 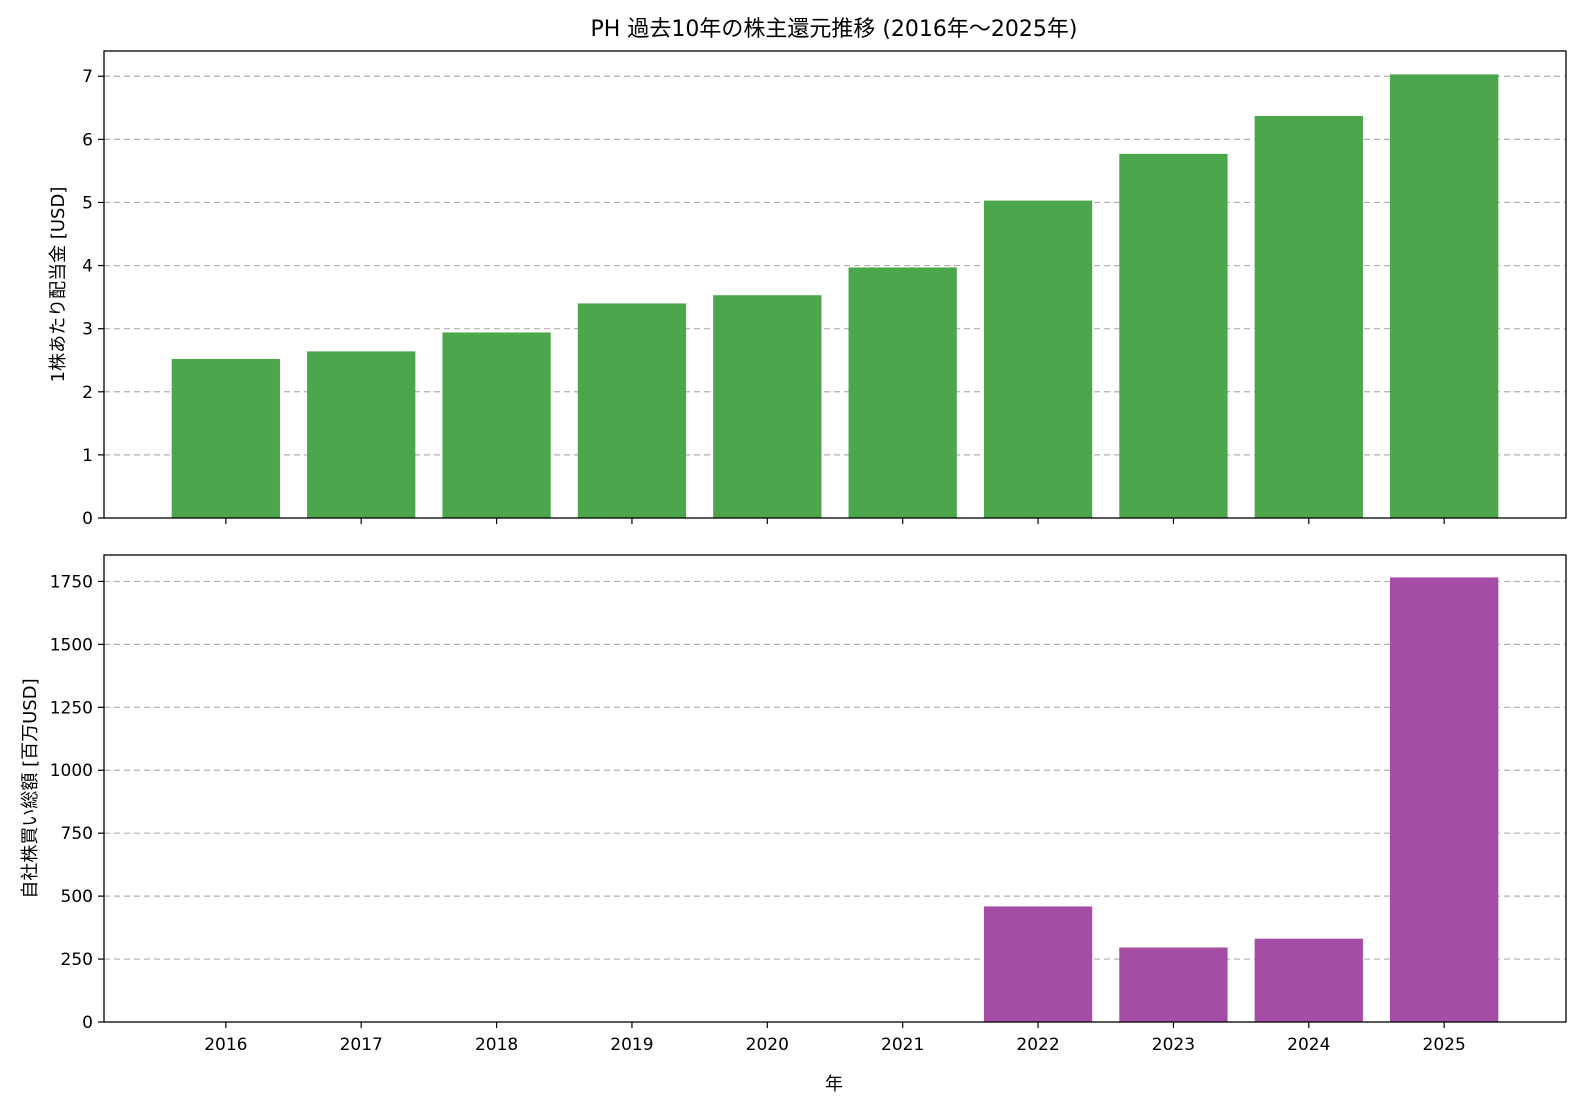 What do you see at coordinates (834, 1084) in the screenshot?
I see `x-axis-label: 年` at bounding box center [834, 1084].